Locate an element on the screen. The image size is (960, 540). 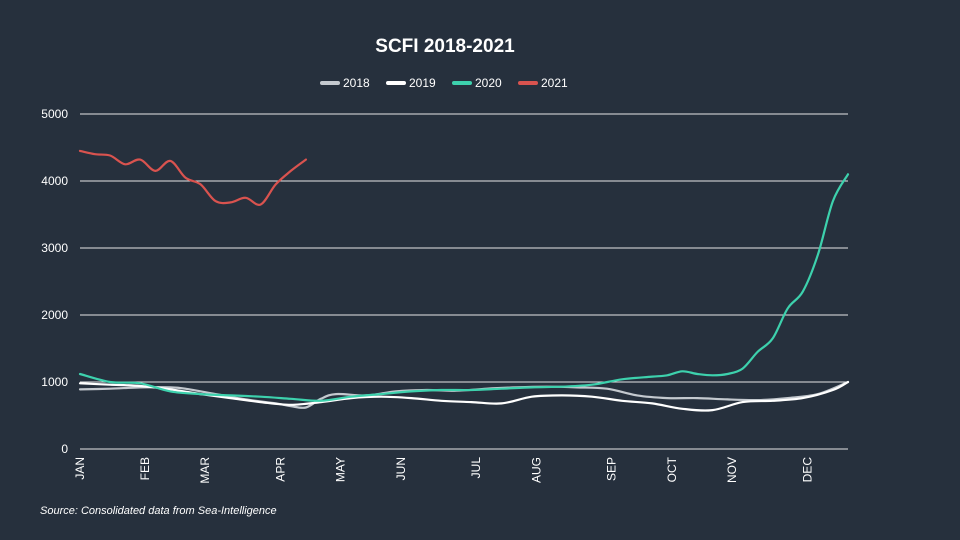
chart-title: SCFI 2018-2021 is located at coordinates (445, 46).